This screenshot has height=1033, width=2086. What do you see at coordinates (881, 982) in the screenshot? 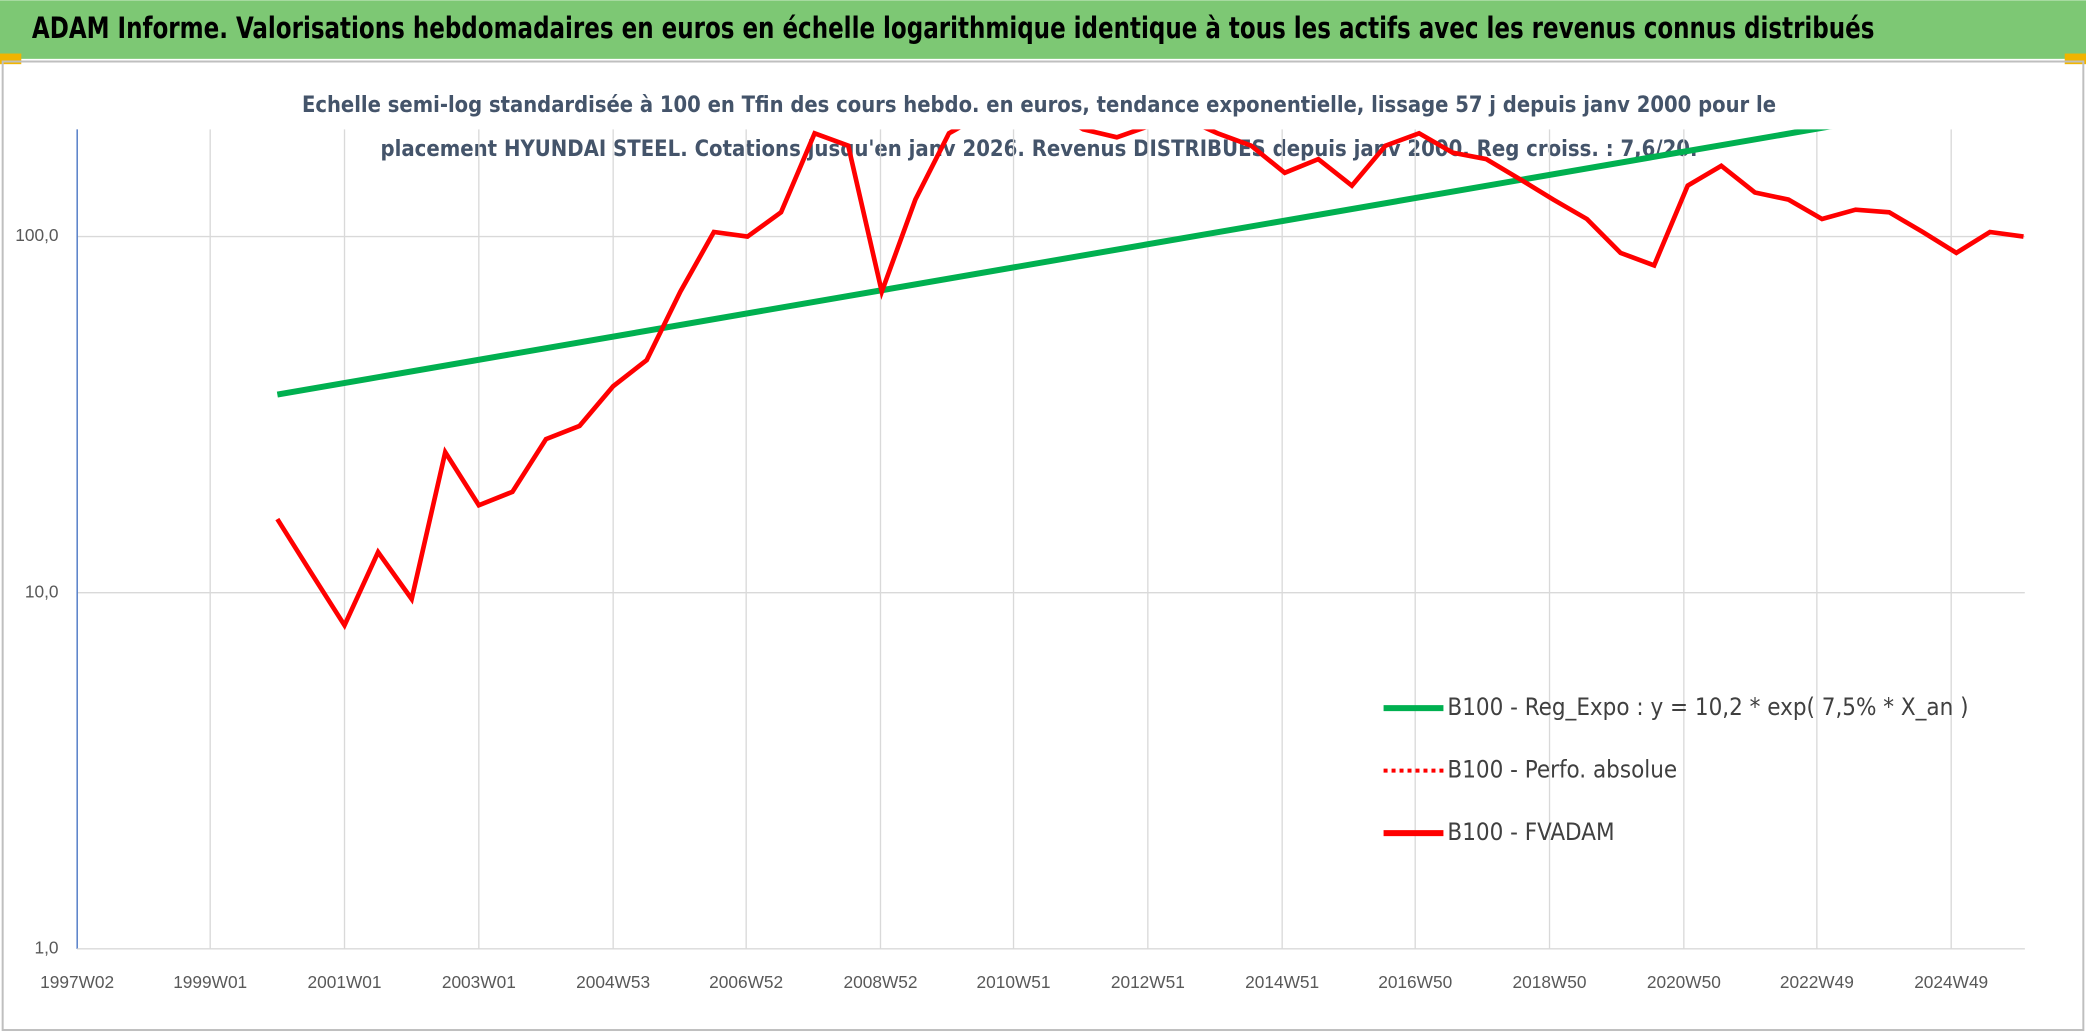
I see `x-tick-label: 2008W52` at bounding box center [881, 982].